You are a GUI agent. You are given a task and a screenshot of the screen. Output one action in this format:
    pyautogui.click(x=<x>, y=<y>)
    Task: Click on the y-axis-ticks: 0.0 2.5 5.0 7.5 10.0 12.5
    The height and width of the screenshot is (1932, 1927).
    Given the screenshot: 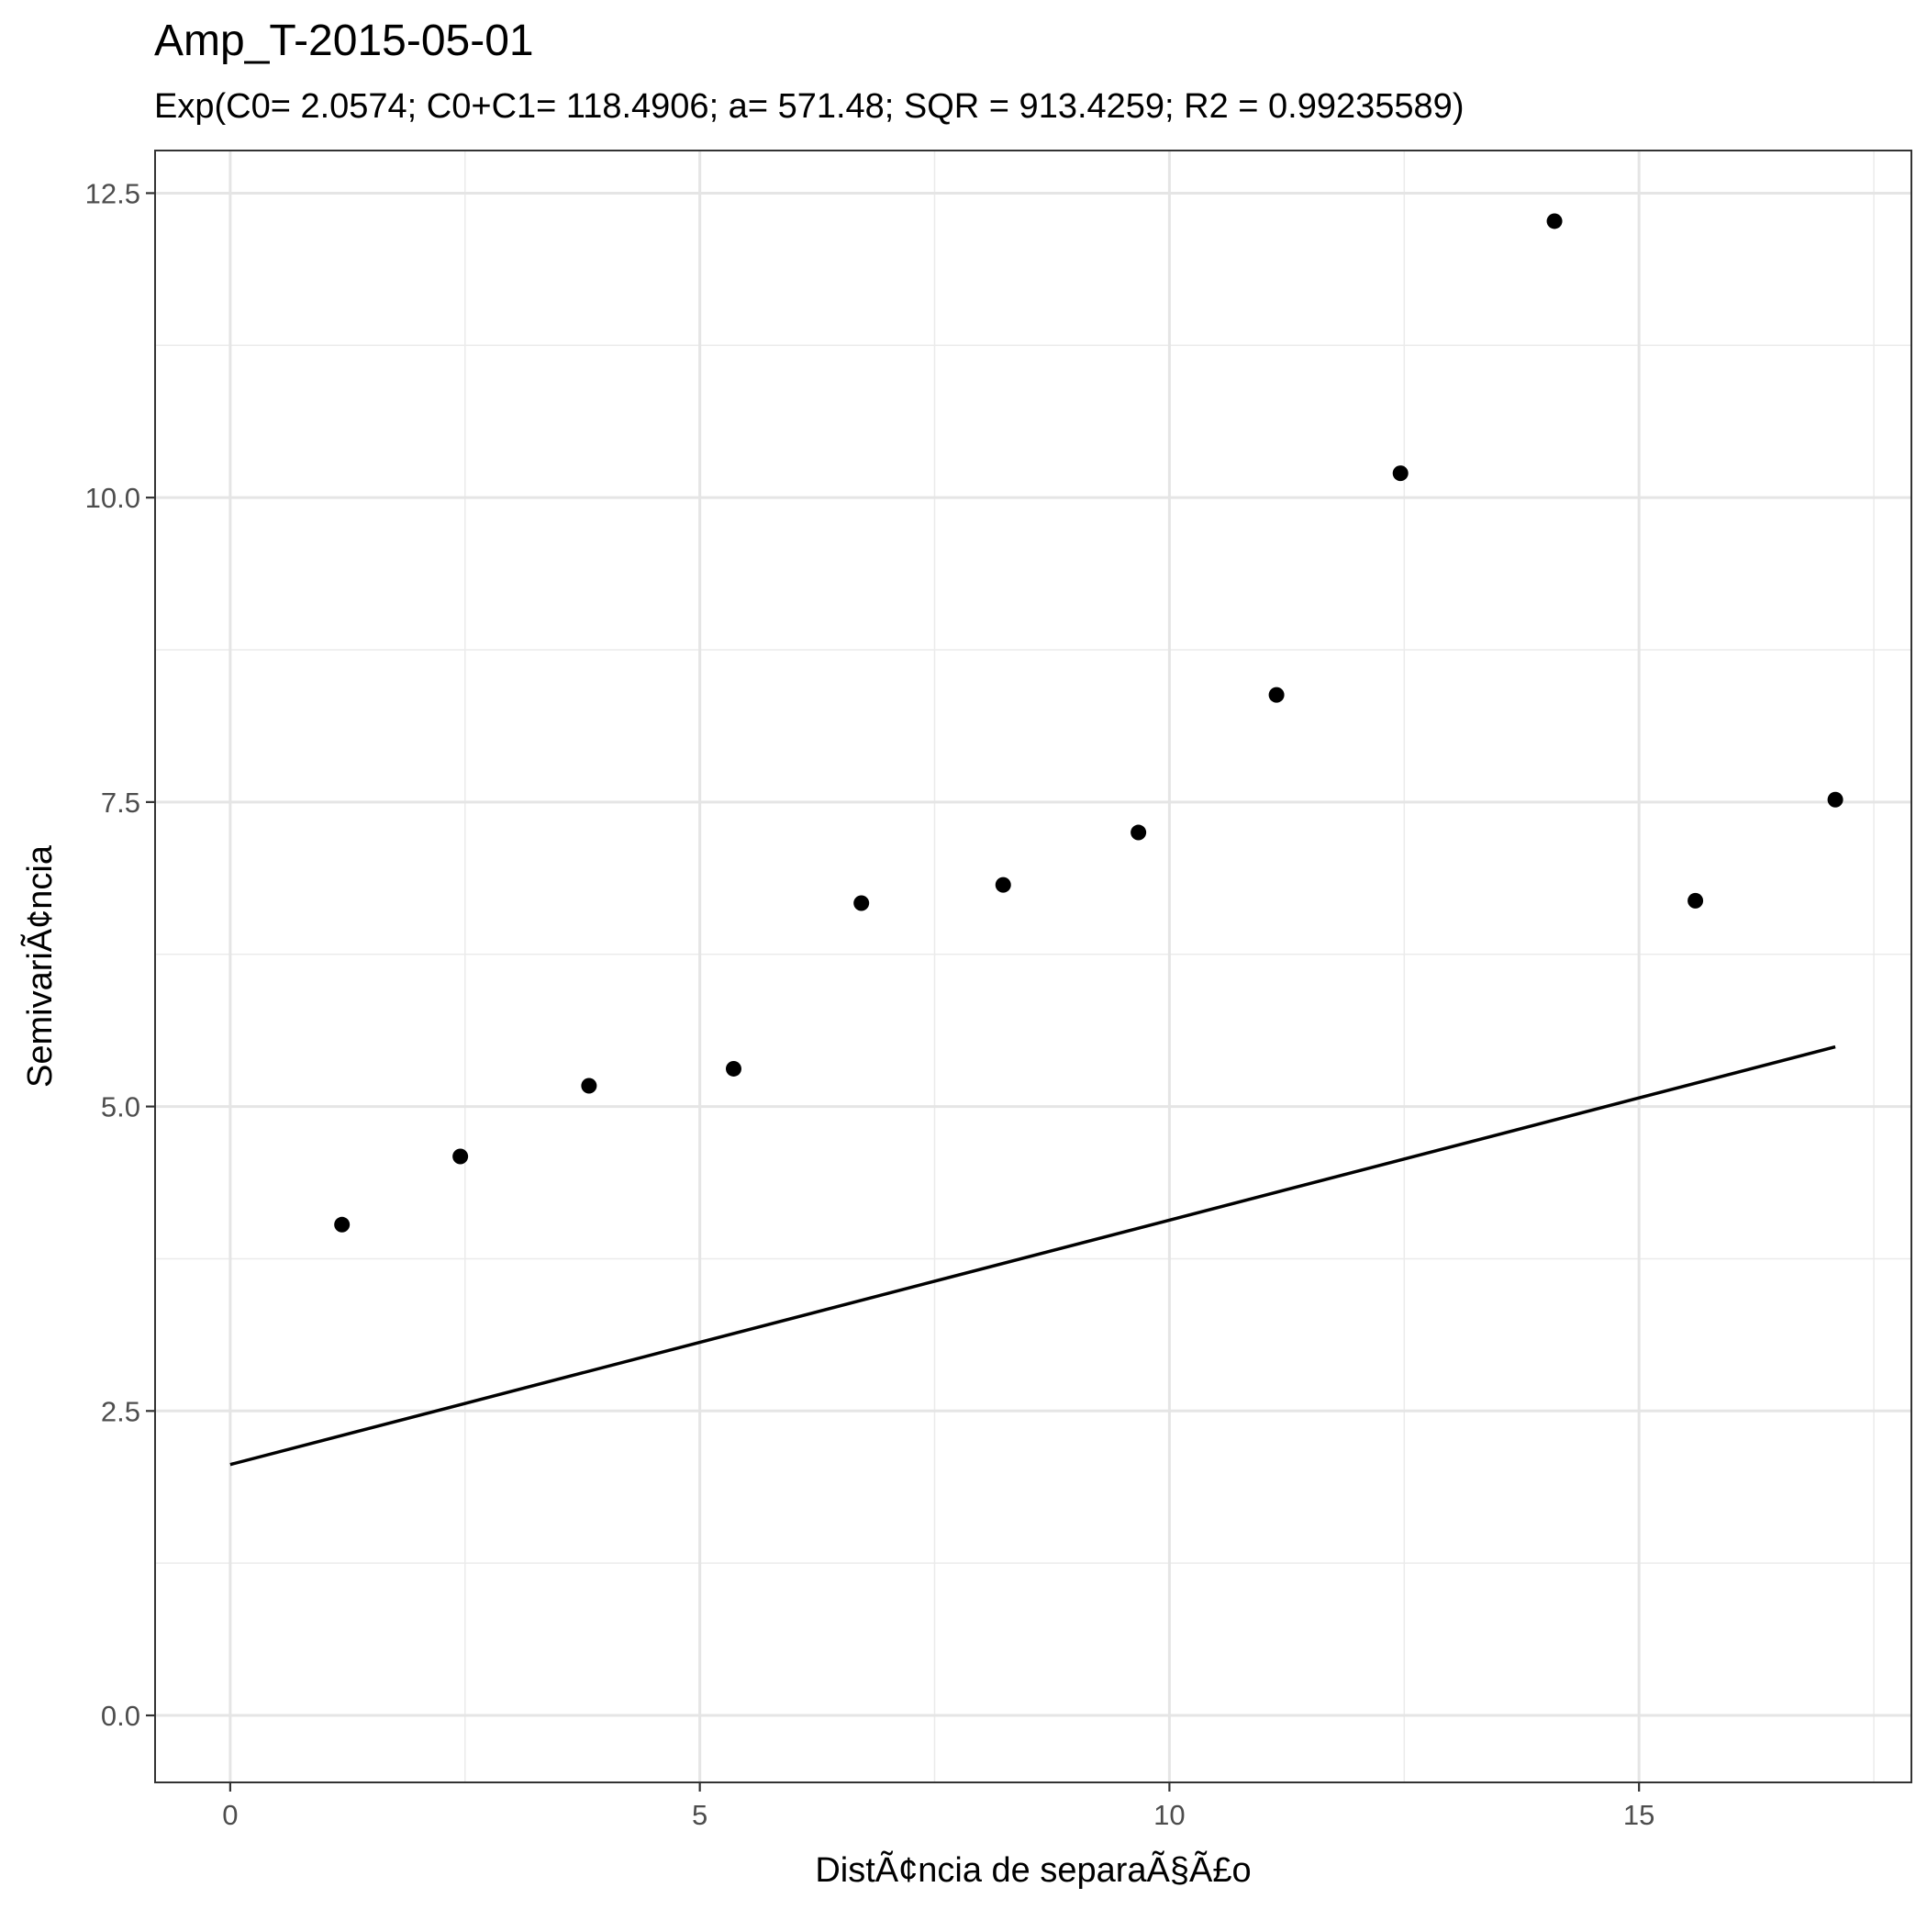 What is the action you would take?
    pyautogui.click(x=120, y=954)
    